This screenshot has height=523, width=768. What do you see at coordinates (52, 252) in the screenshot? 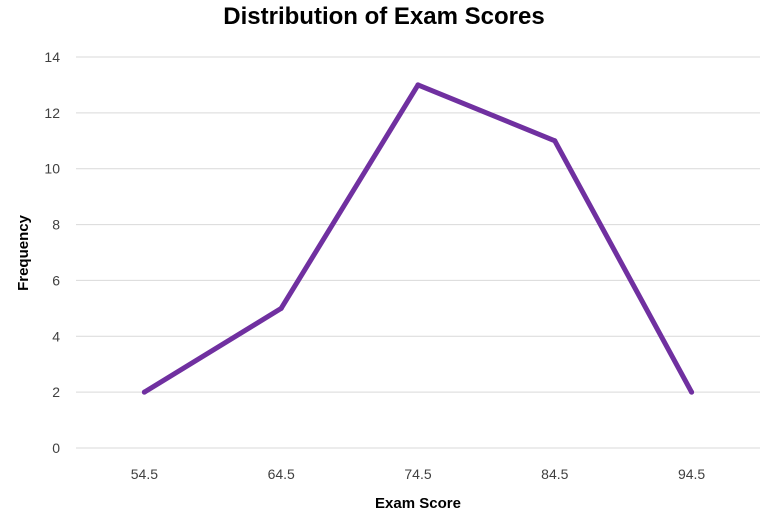
I see `y-axis-ticks: 0 2 4 6 8 10 12 14` at bounding box center [52, 252].